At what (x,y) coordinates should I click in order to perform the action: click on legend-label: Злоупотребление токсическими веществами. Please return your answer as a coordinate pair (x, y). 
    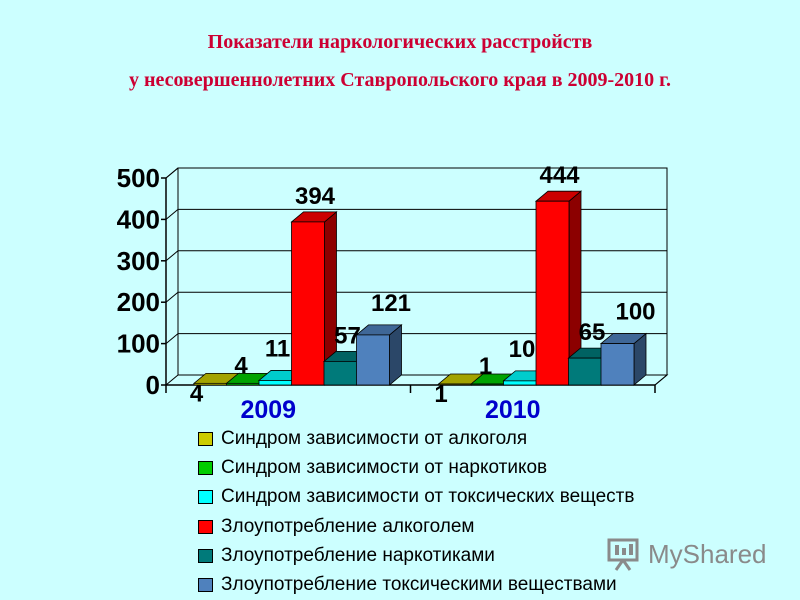
    Looking at the image, I should click on (419, 585).